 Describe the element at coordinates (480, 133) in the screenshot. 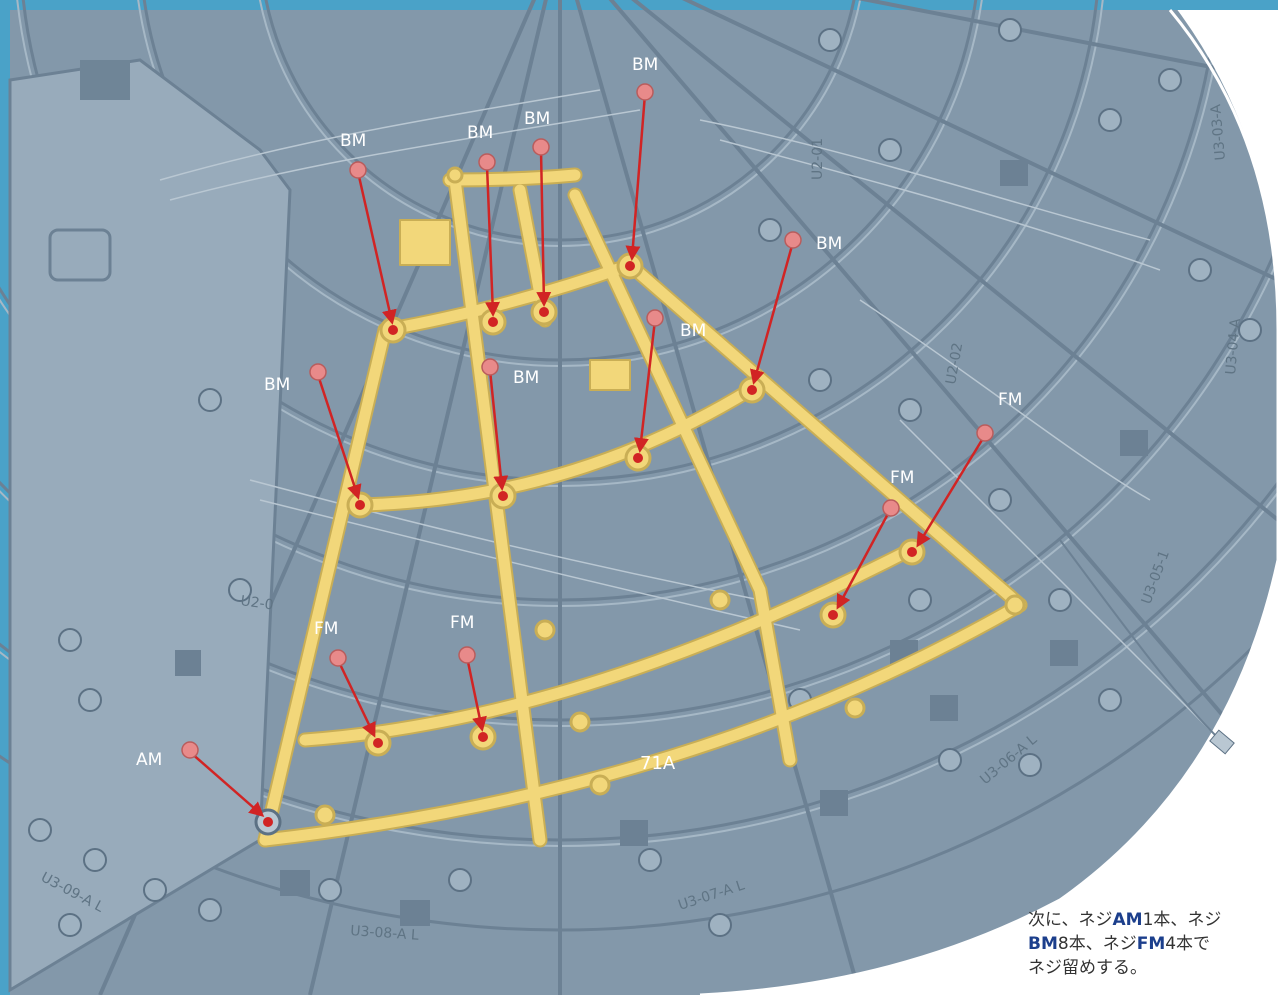

I see `label-bm-2: BM` at that location.